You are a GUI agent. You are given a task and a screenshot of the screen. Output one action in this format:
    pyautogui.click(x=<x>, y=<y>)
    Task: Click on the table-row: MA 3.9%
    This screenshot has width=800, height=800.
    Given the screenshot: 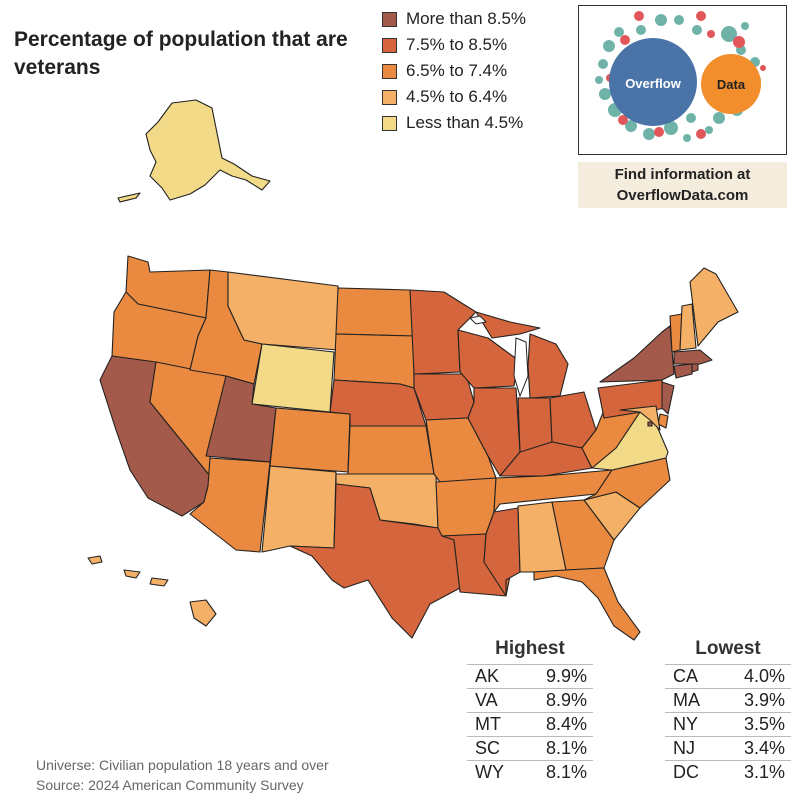 What is the action you would take?
    pyautogui.click(x=728, y=700)
    